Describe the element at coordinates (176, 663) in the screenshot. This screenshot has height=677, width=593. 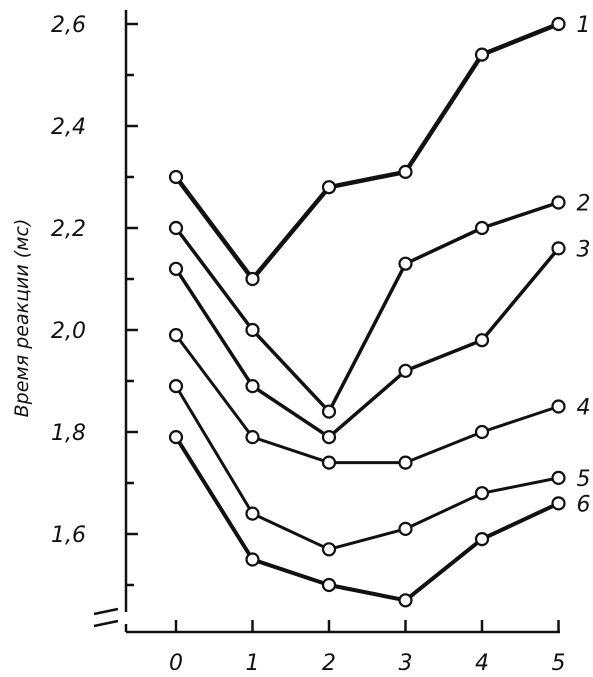
I see `x-tick-label: 0` at that location.